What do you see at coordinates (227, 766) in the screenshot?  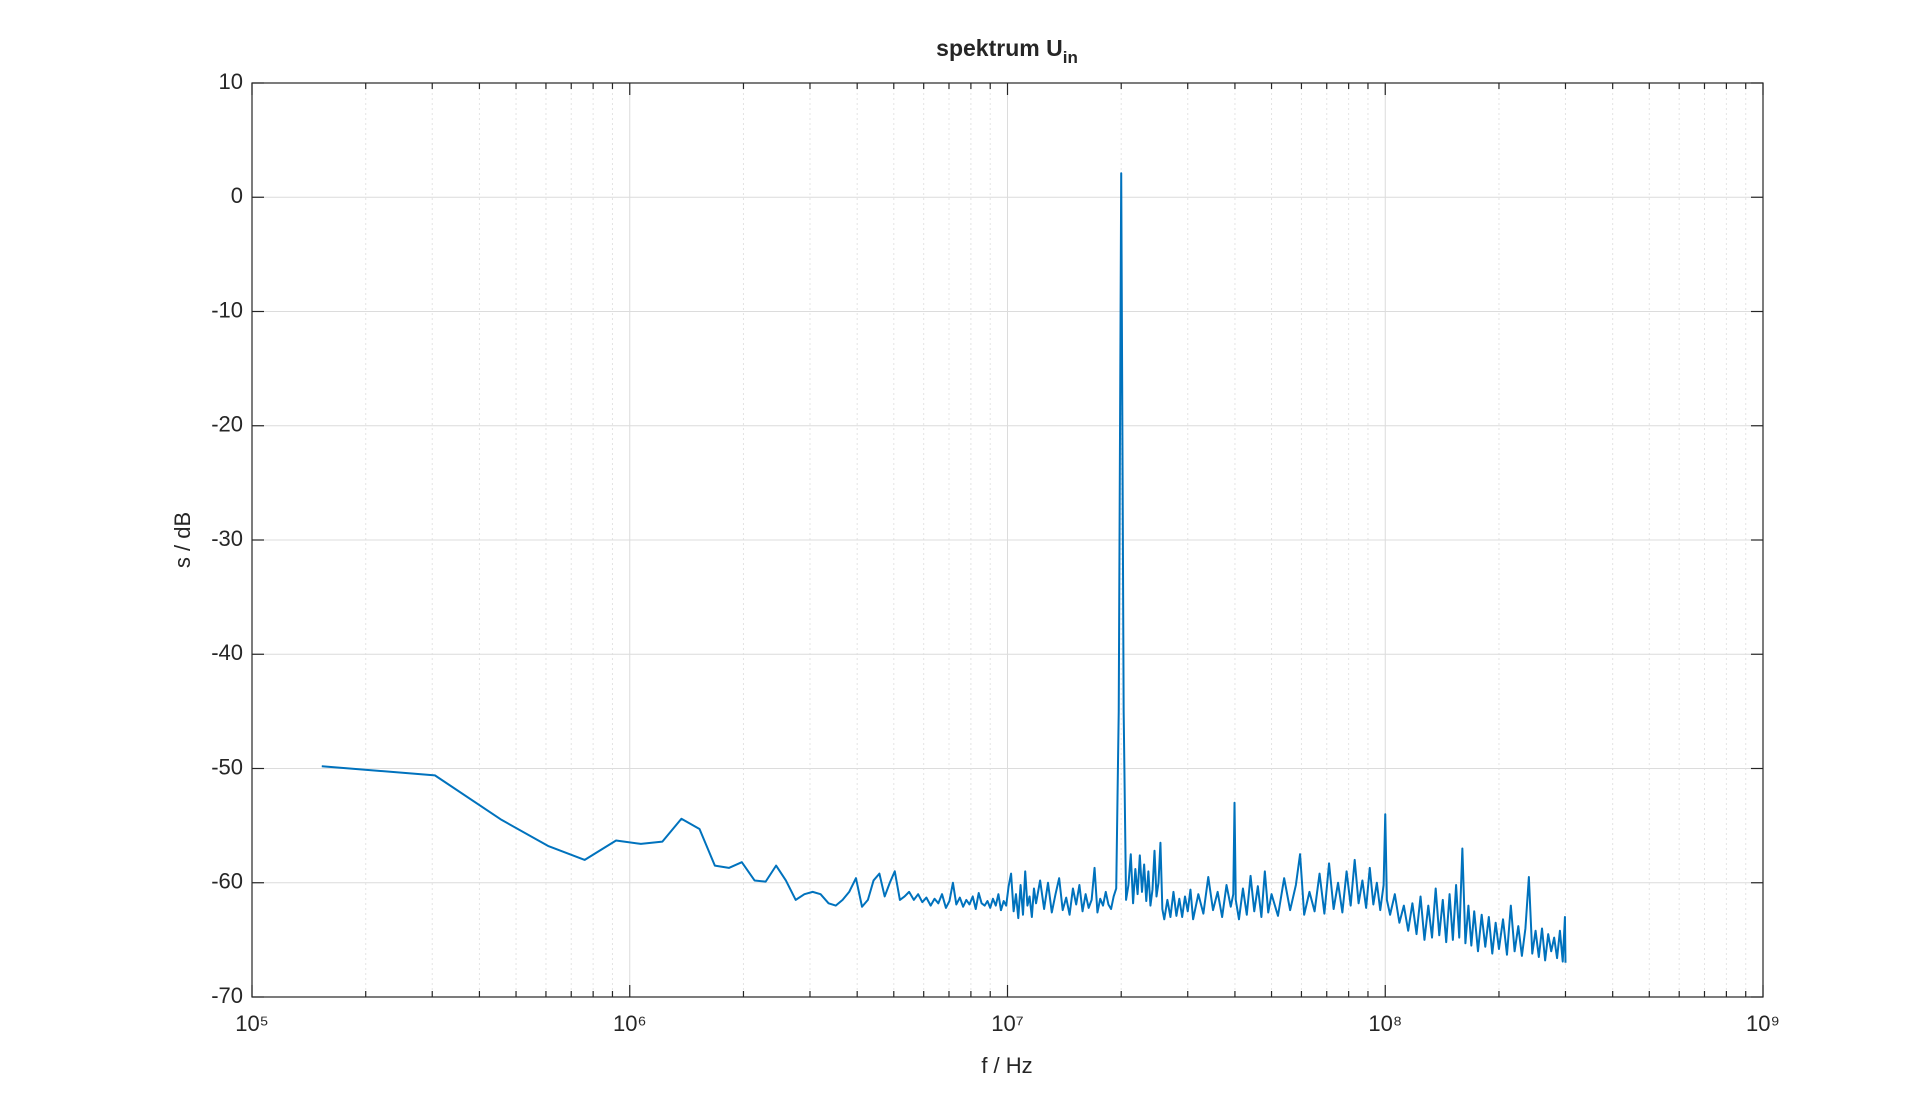 I see `y-tick-label: -50` at bounding box center [227, 766].